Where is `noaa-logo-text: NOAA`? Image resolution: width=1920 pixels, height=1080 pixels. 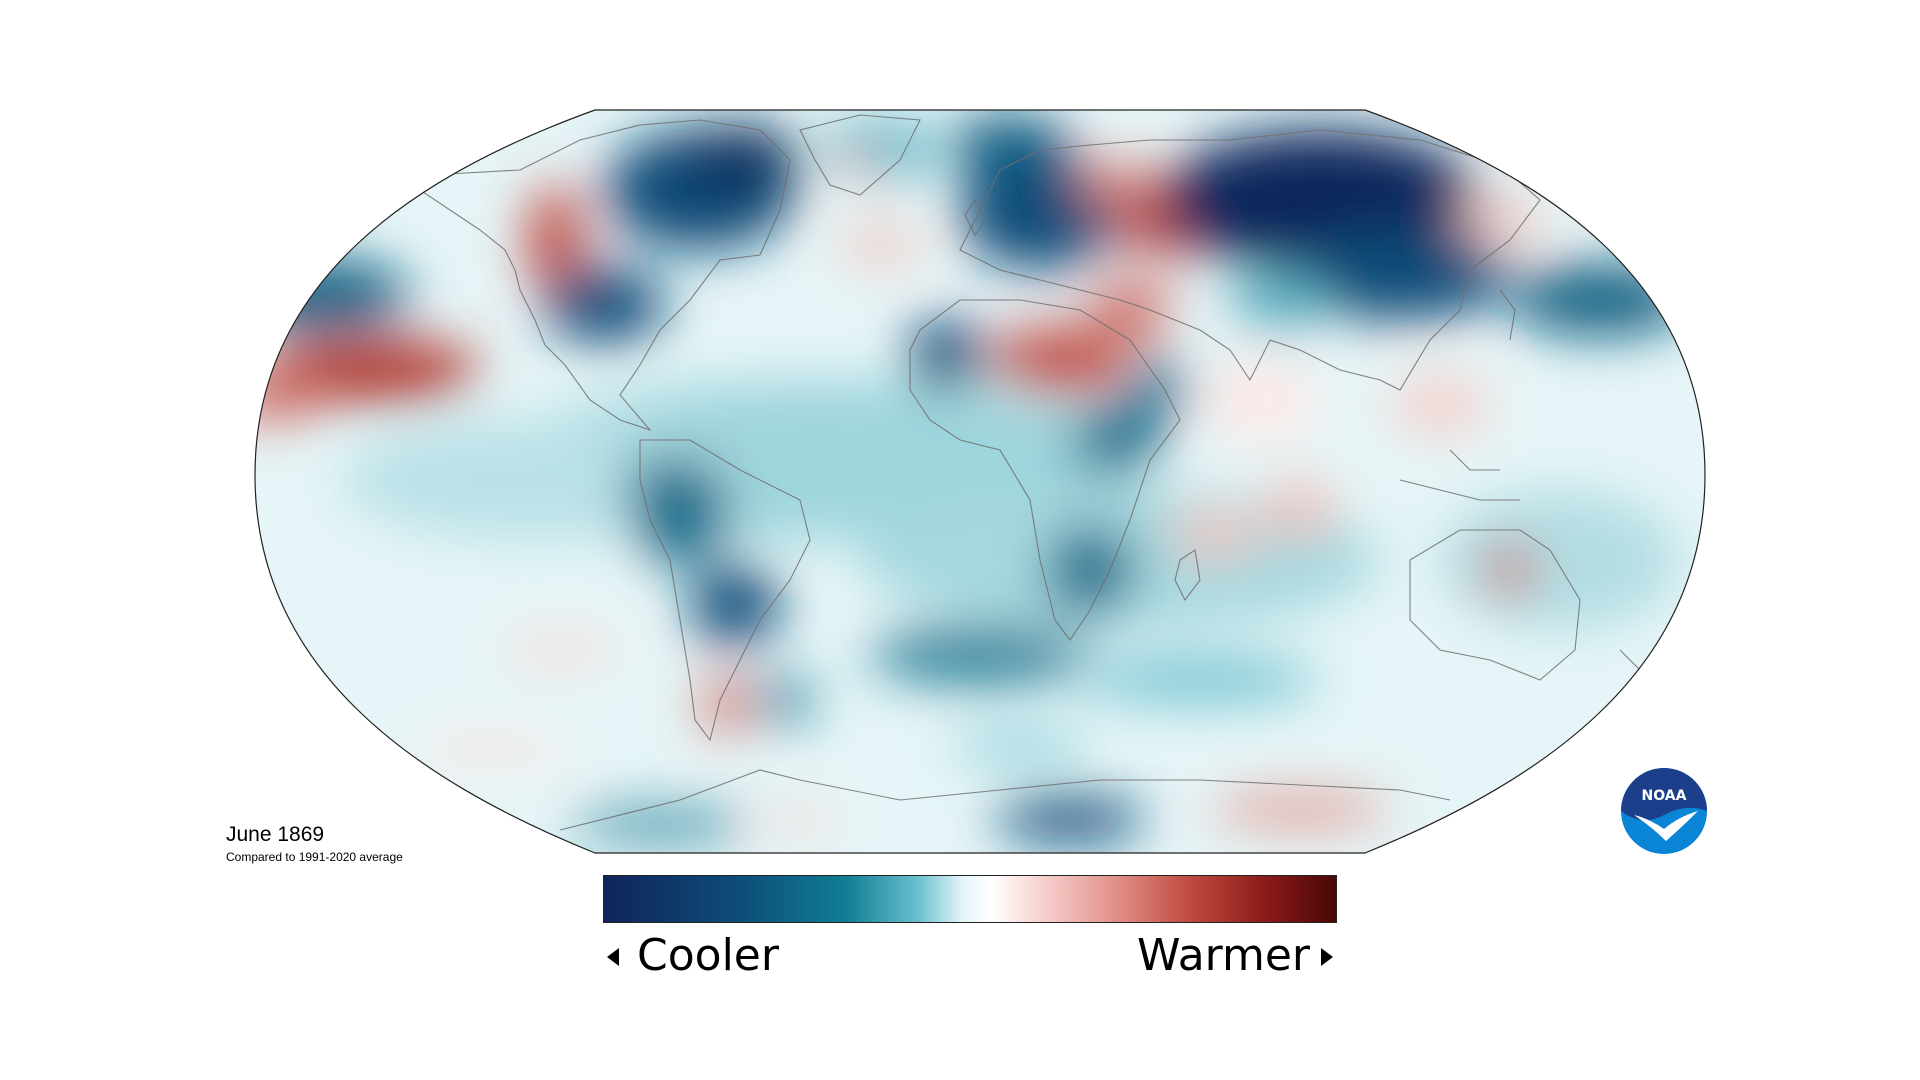 noaa-logo-text: NOAA is located at coordinates (1664, 796).